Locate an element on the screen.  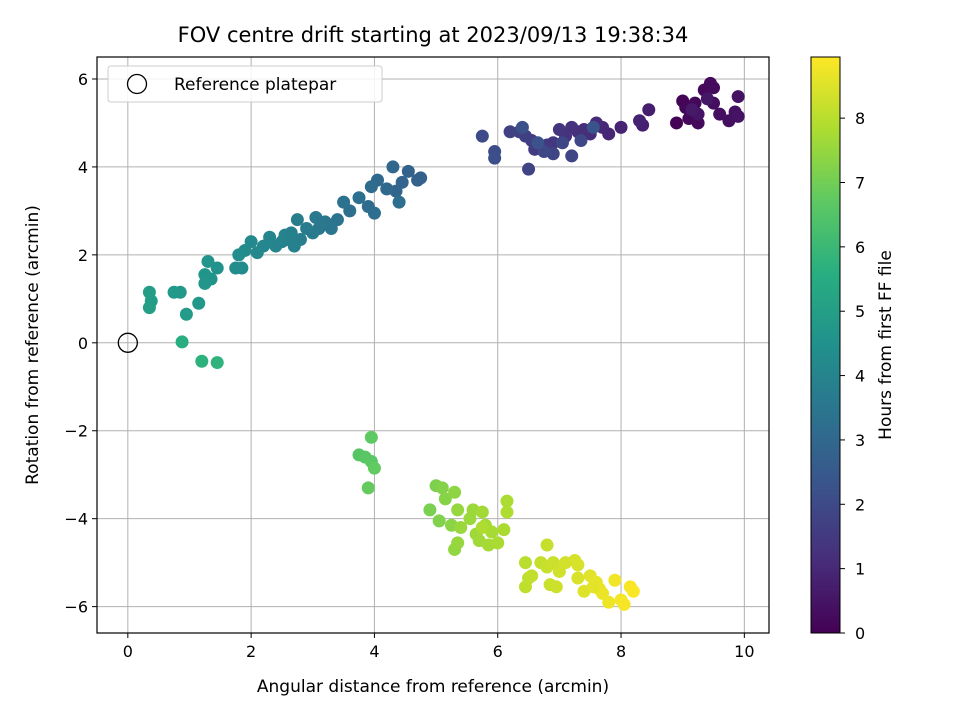
y-tick-label: 0 is located at coordinates (83, 343).